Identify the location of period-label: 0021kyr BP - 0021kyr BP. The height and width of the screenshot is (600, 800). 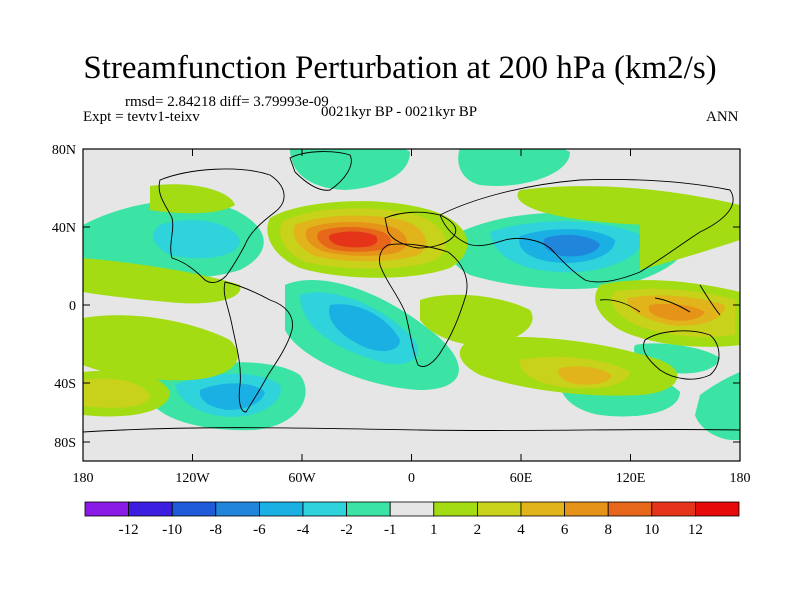
(399, 112).